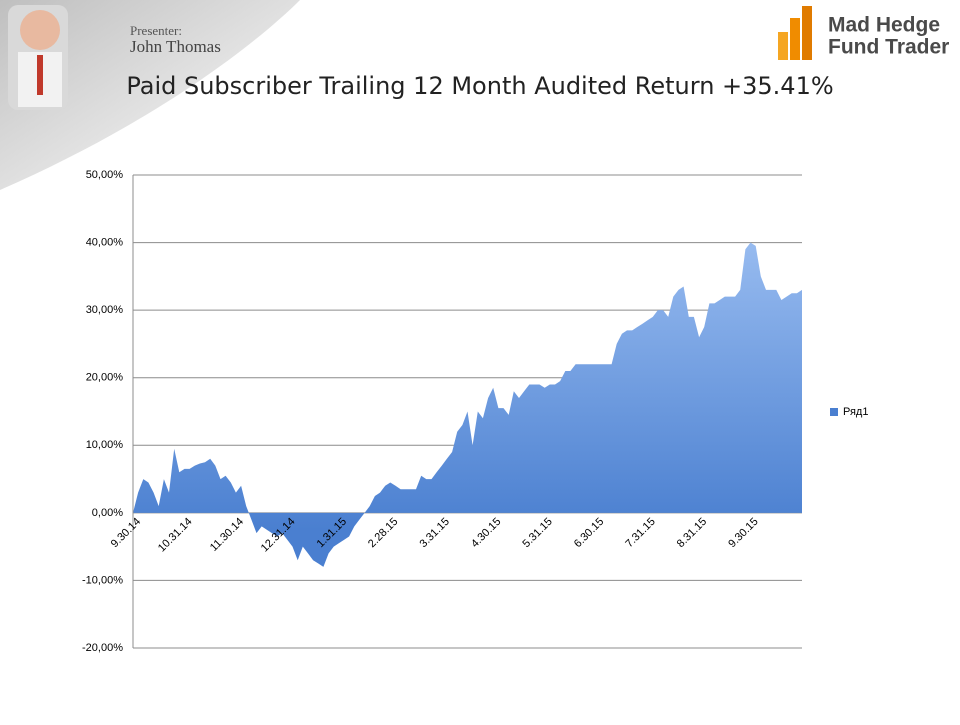  I want to click on logo-icon, so click(795, 33).